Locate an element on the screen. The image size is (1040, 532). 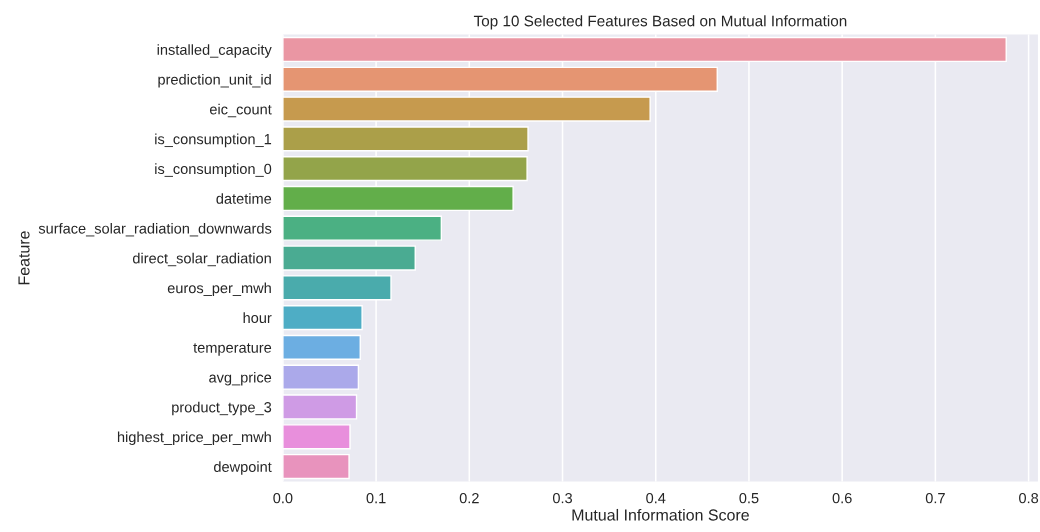
chart-title: Top 10 Selected Features Based on Mutual Information is located at coordinates (660, 22).